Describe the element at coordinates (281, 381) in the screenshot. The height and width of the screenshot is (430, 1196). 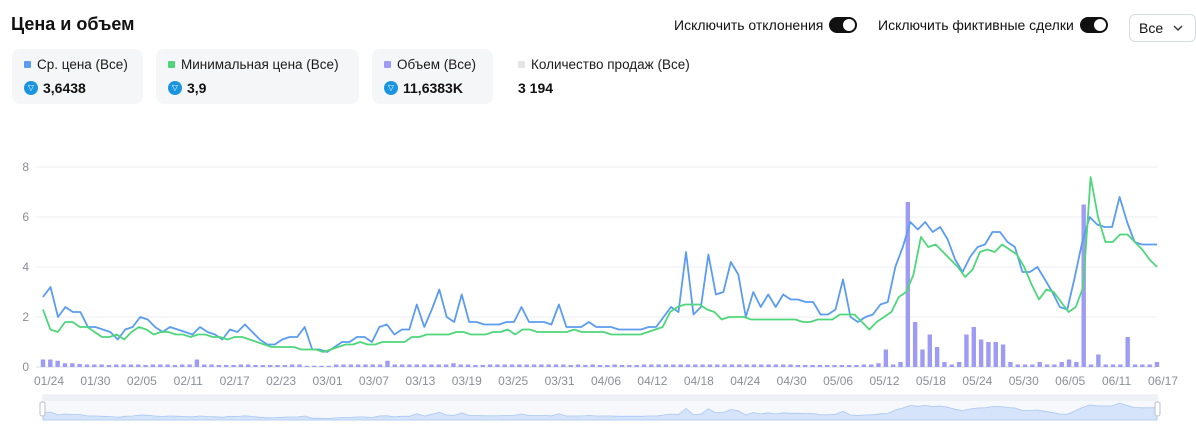
I see `x-tick-label: 02/23` at that location.